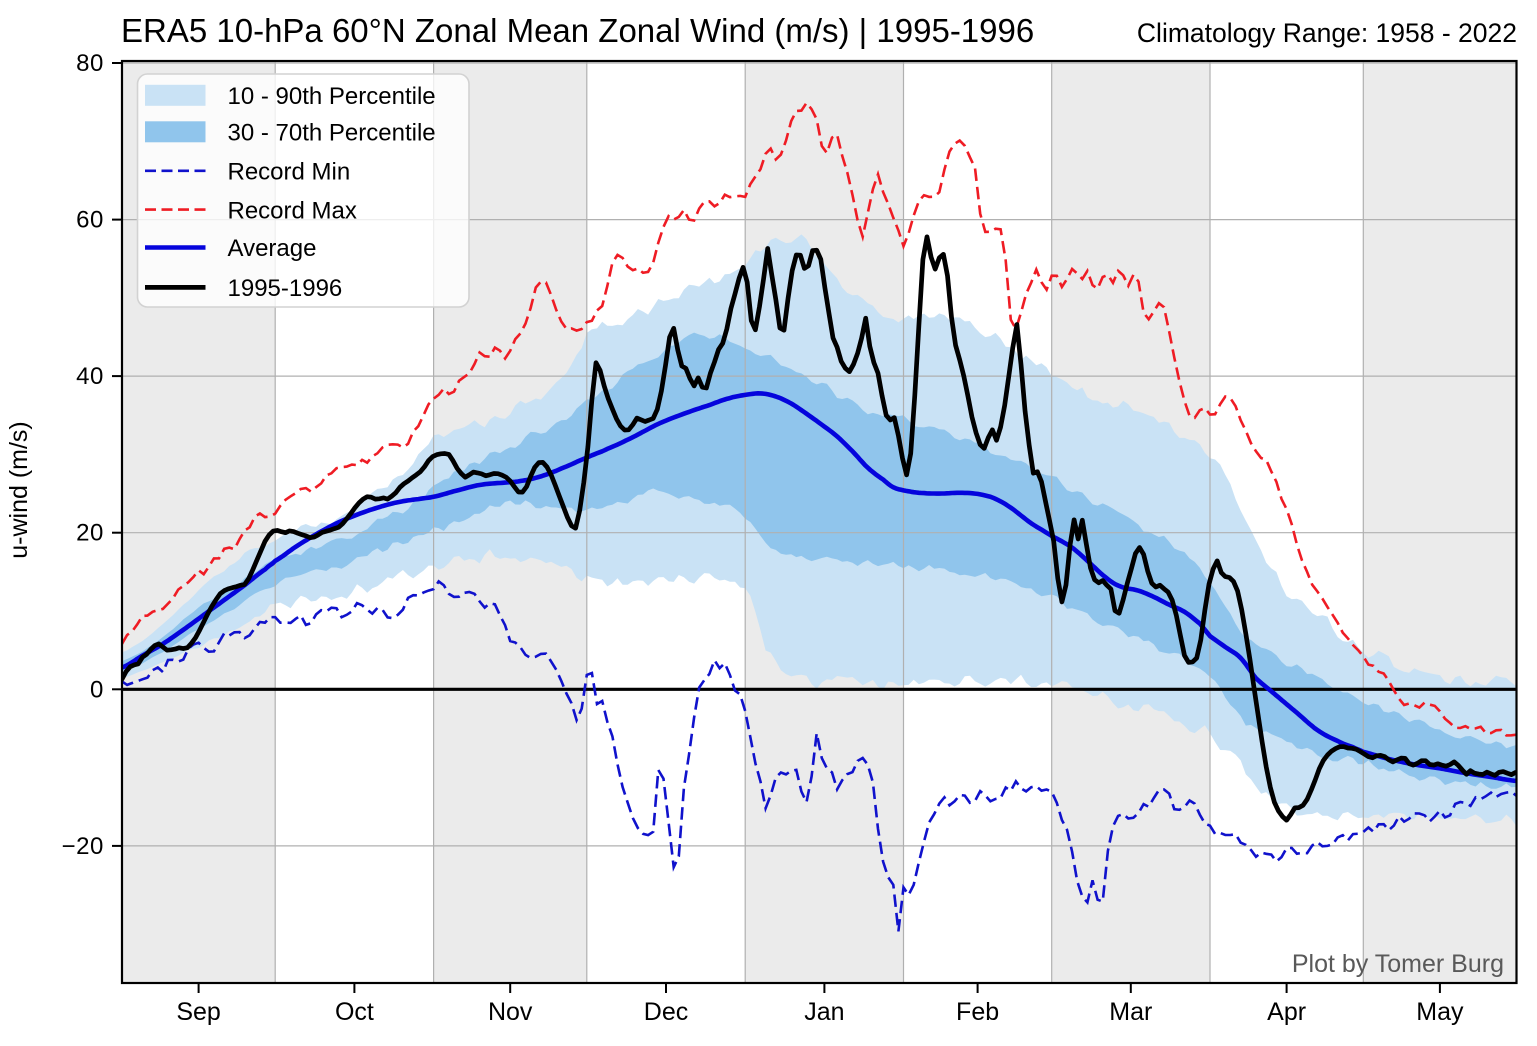 The height and width of the screenshot is (1046, 1537). I want to click on svg-text: 30 - 70th Percentile, so click(332, 133).